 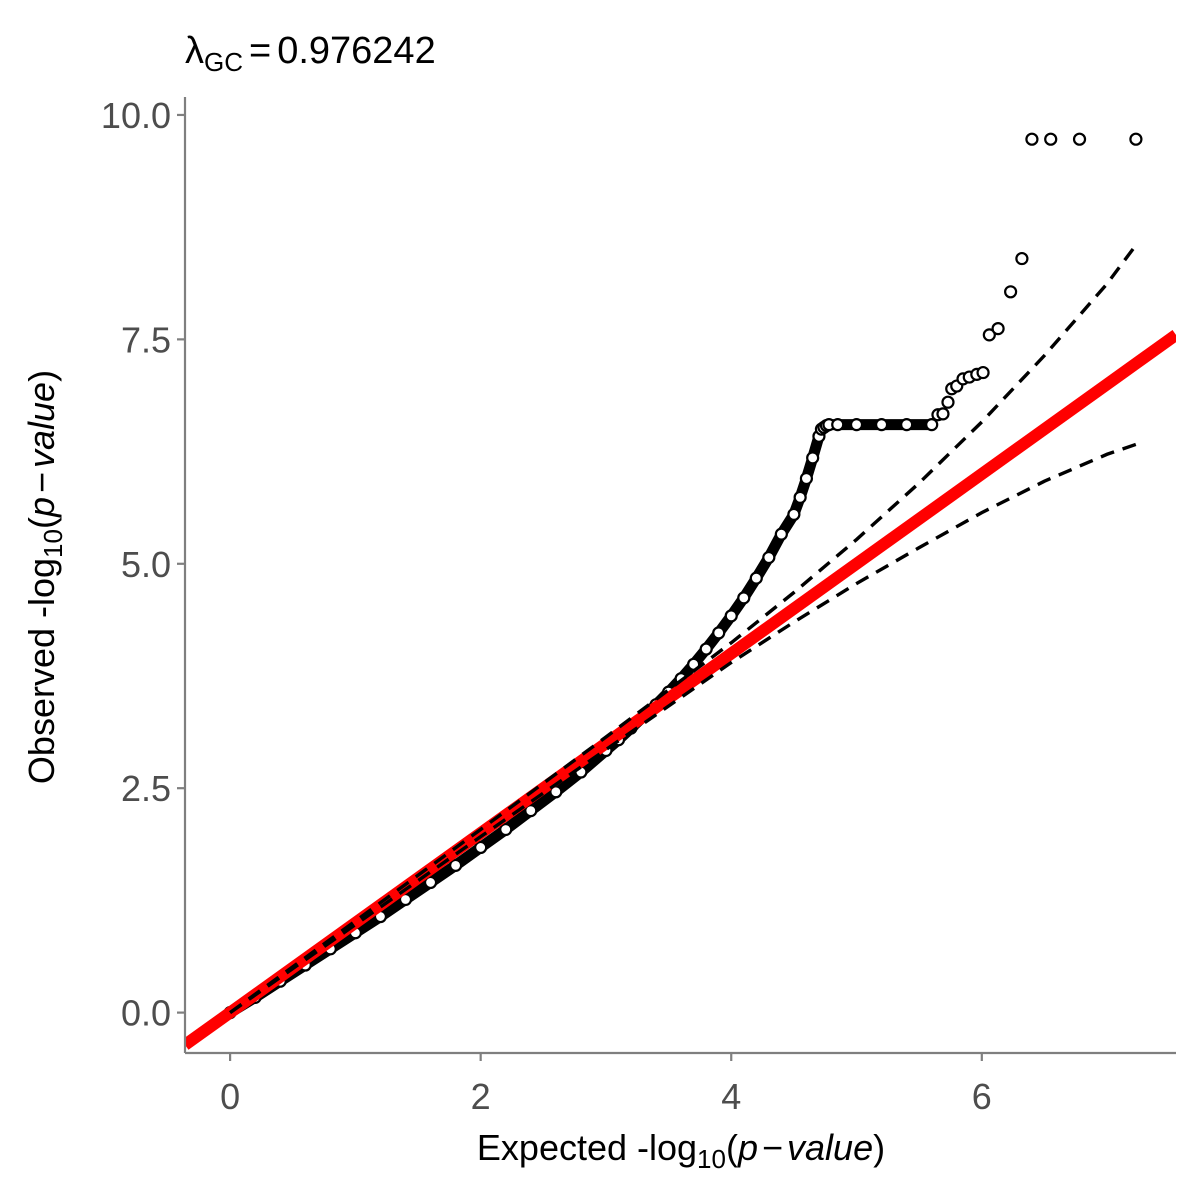 What do you see at coordinates (223, 62) in the screenshot?
I see `title-lambda-subscript: GC` at bounding box center [223, 62].